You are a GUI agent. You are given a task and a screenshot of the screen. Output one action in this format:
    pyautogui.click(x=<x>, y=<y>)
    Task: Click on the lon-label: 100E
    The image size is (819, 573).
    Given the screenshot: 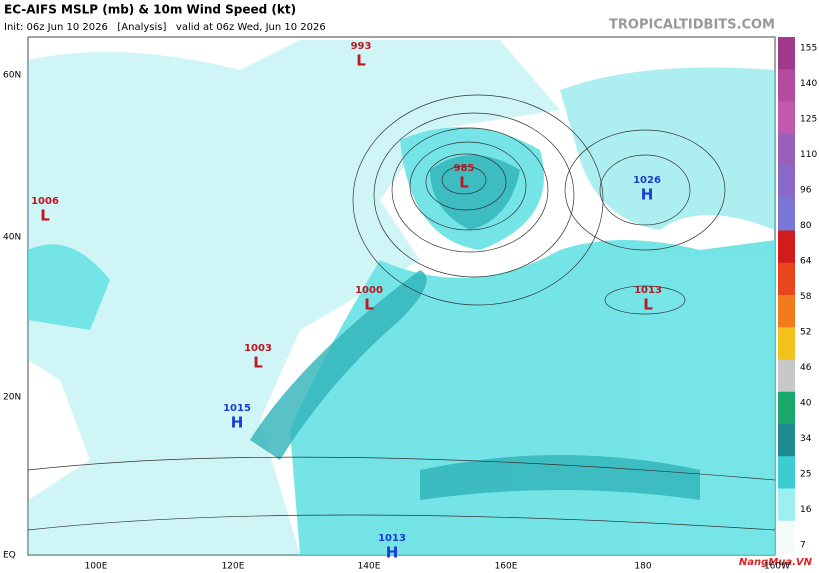 What is the action you would take?
    pyautogui.click(x=96, y=567)
    